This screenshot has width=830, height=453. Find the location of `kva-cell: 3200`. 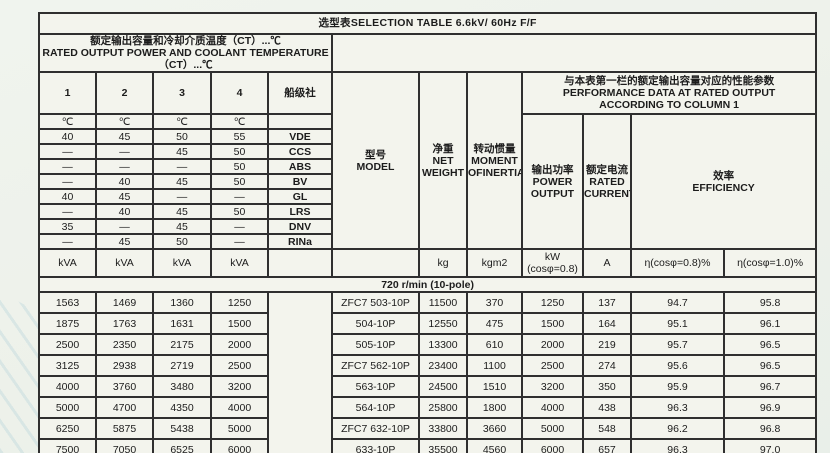

kva-cell: 3200 is located at coordinates (239, 387).